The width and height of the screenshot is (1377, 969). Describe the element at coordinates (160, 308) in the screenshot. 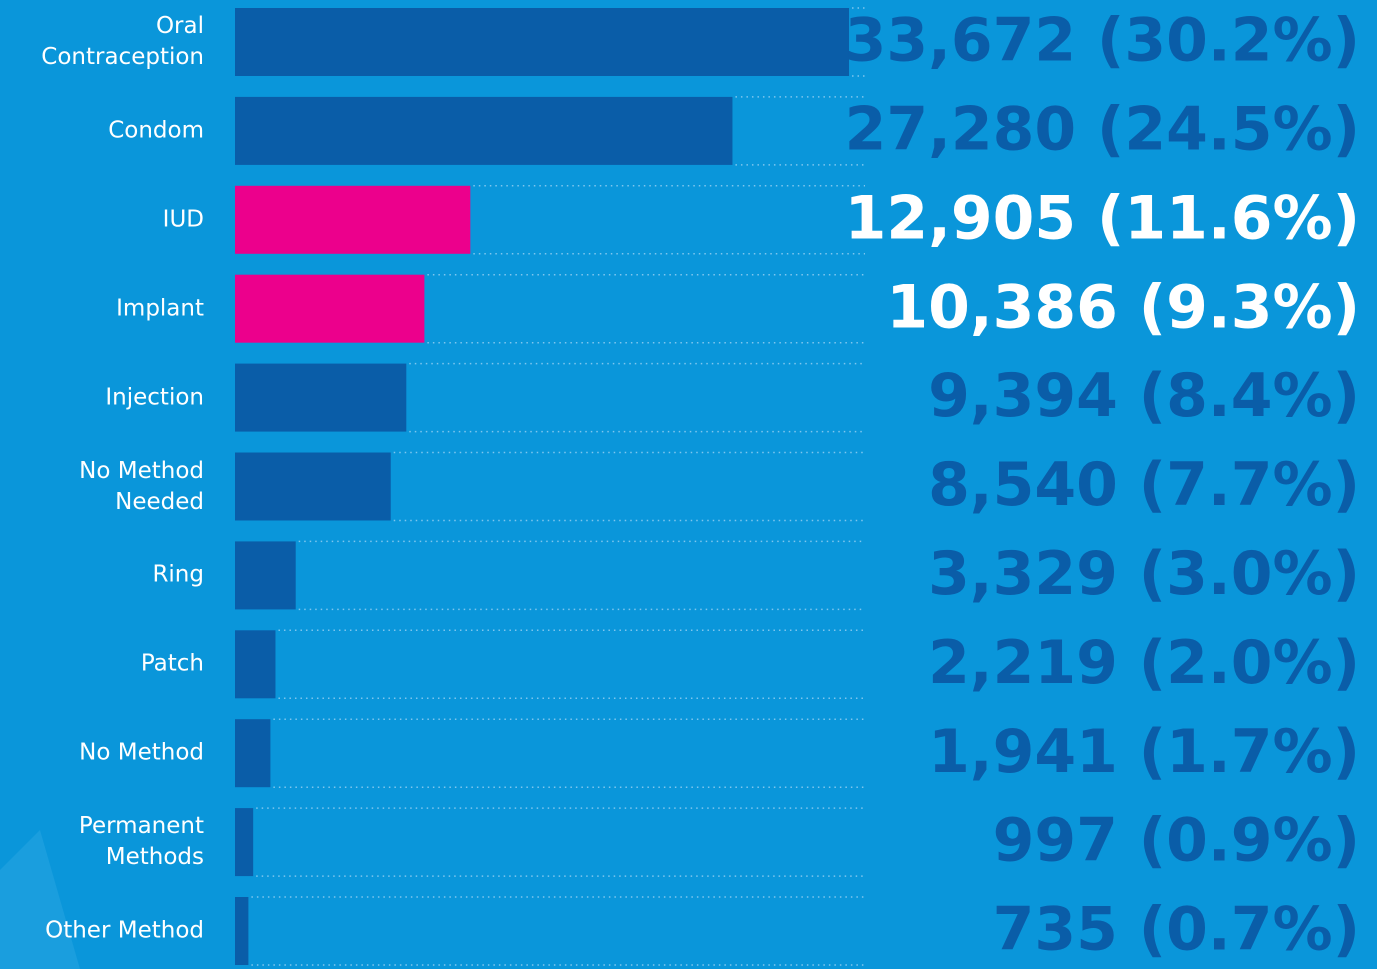

I see `category-label: Implant` at that location.